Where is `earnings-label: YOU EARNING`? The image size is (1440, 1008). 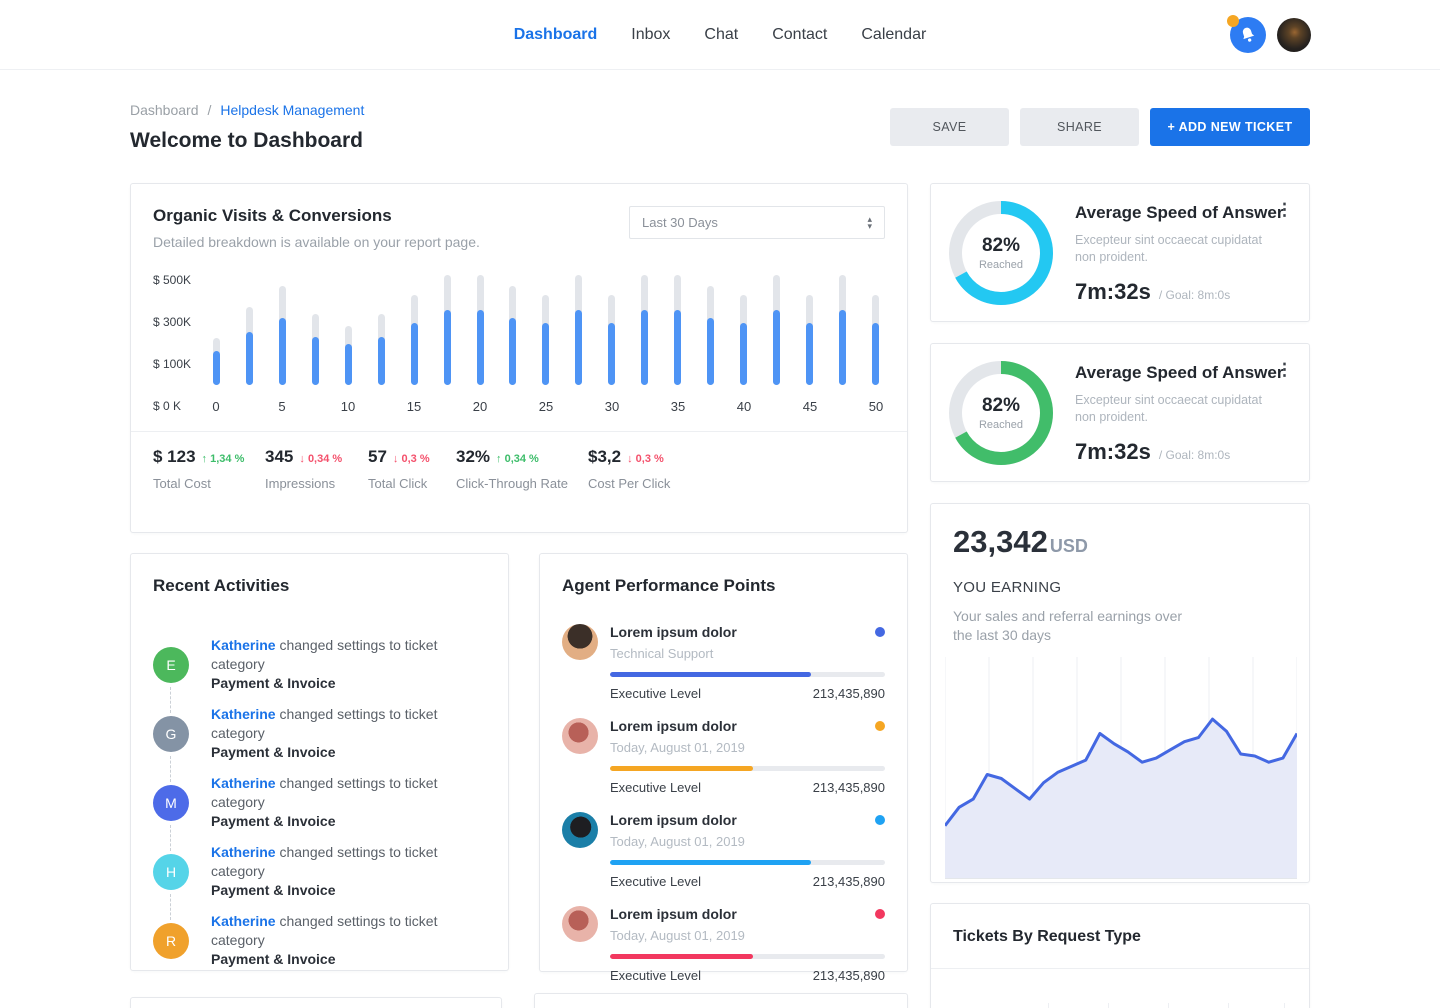
earnings-label: YOU EARNING is located at coordinates (1007, 587).